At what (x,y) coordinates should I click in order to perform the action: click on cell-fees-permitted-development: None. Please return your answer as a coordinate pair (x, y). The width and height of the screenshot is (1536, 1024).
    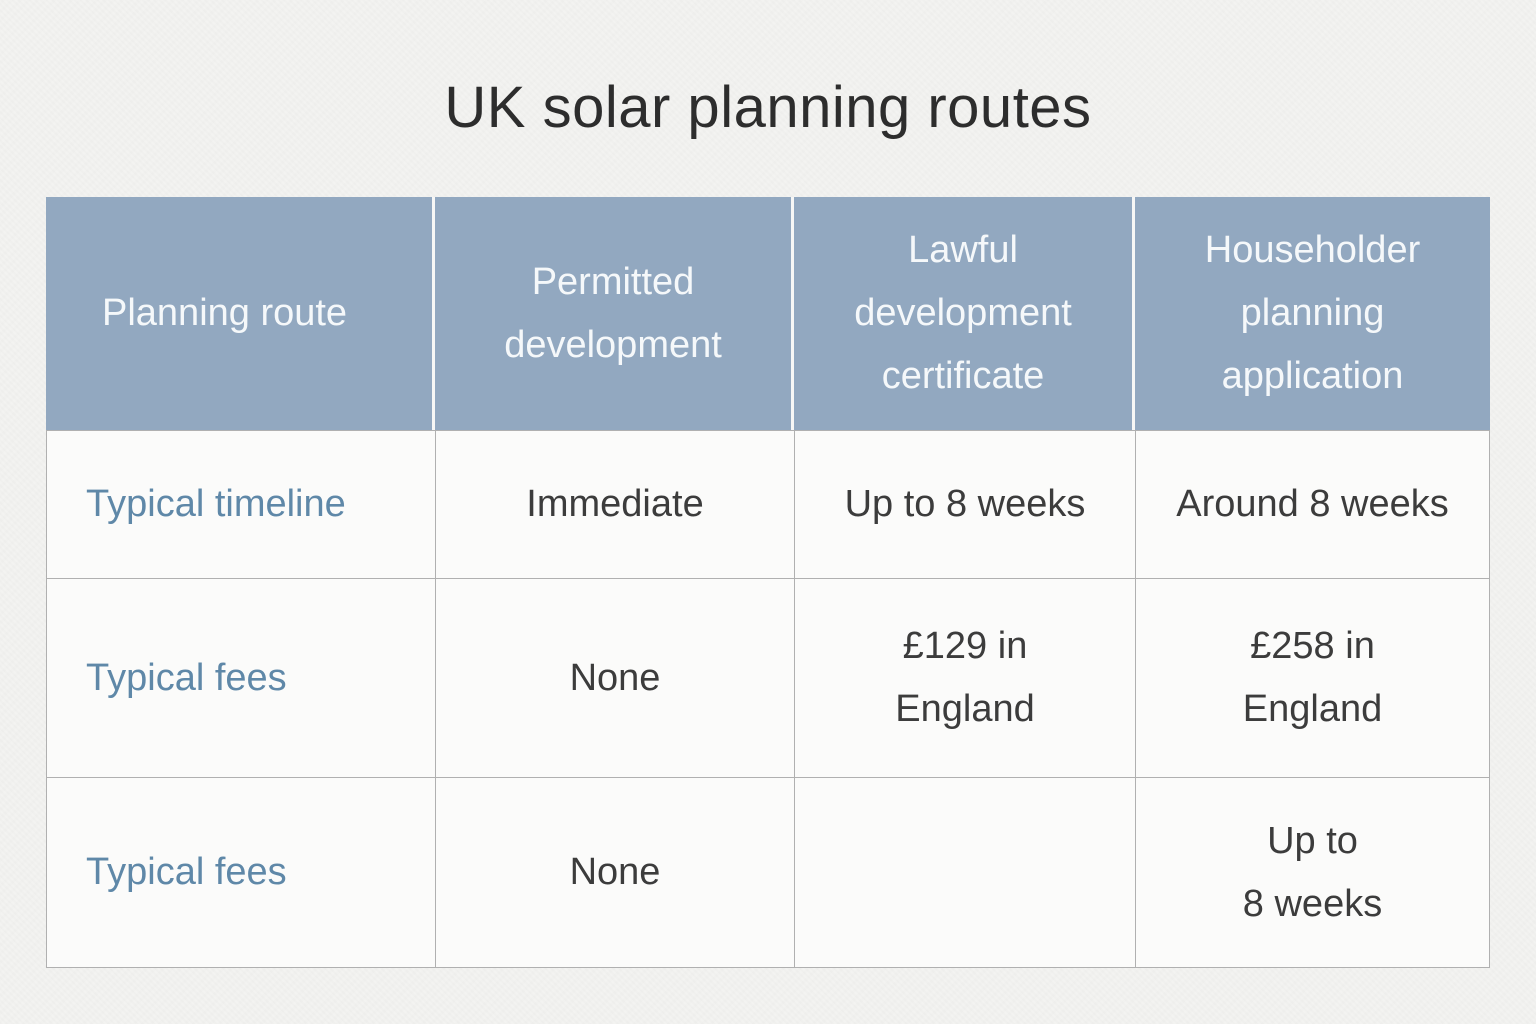
    Looking at the image, I should click on (614, 677).